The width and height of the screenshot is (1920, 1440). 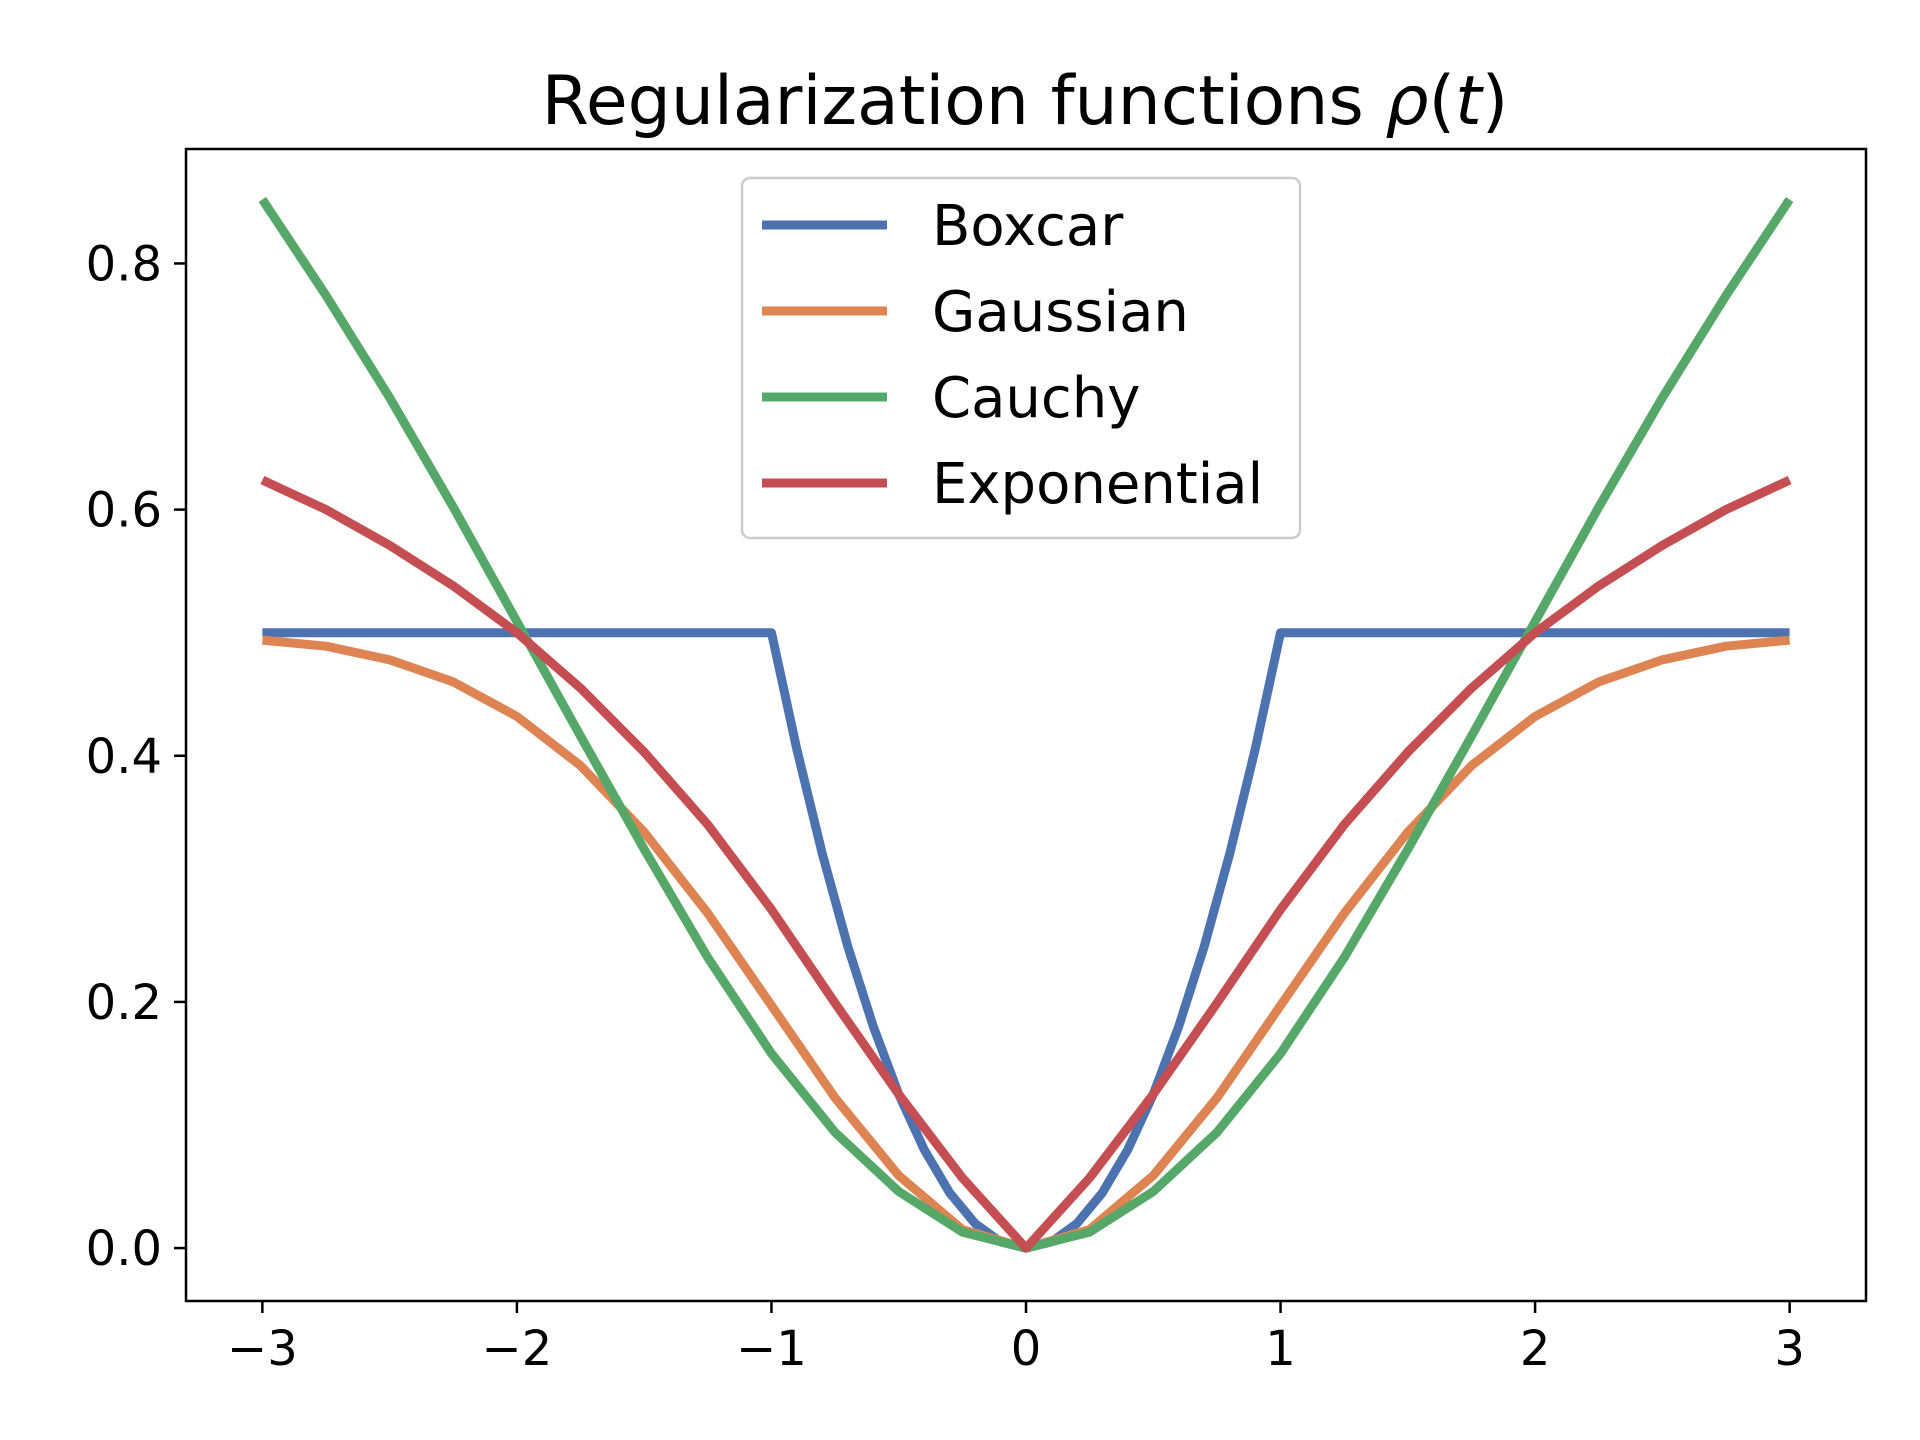 What do you see at coordinates (1789, 1349) in the screenshot?
I see `x-tick-label: 3` at bounding box center [1789, 1349].